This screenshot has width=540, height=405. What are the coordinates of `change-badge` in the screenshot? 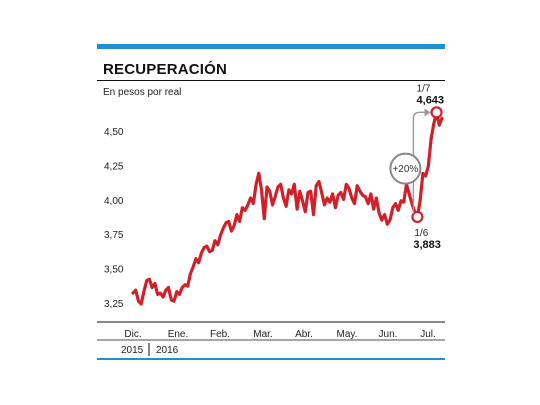 It's located at (405, 168).